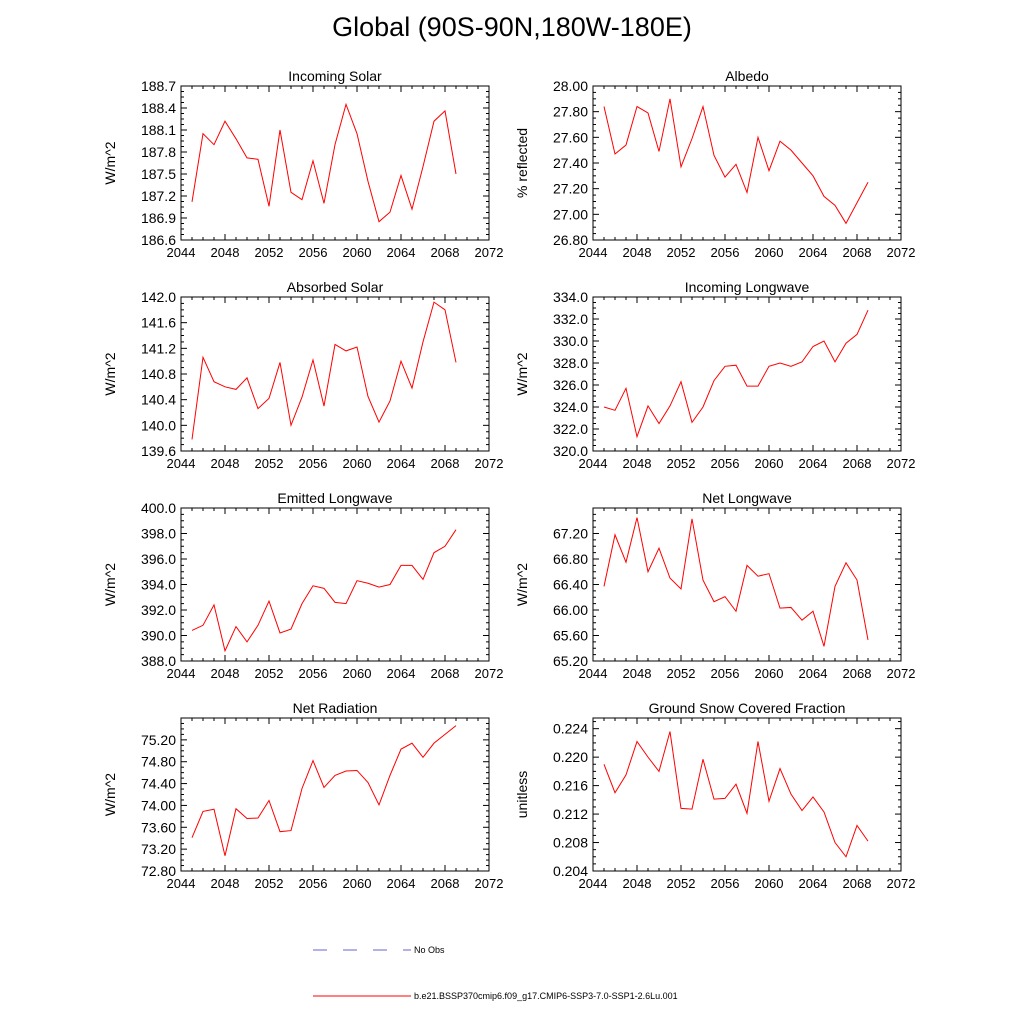 The width and height of the screenshot is (1024, 1024). Describe the element at coordinates (570, 385) in the screenshot. I see `y-tick-label: 326.0` at that location.